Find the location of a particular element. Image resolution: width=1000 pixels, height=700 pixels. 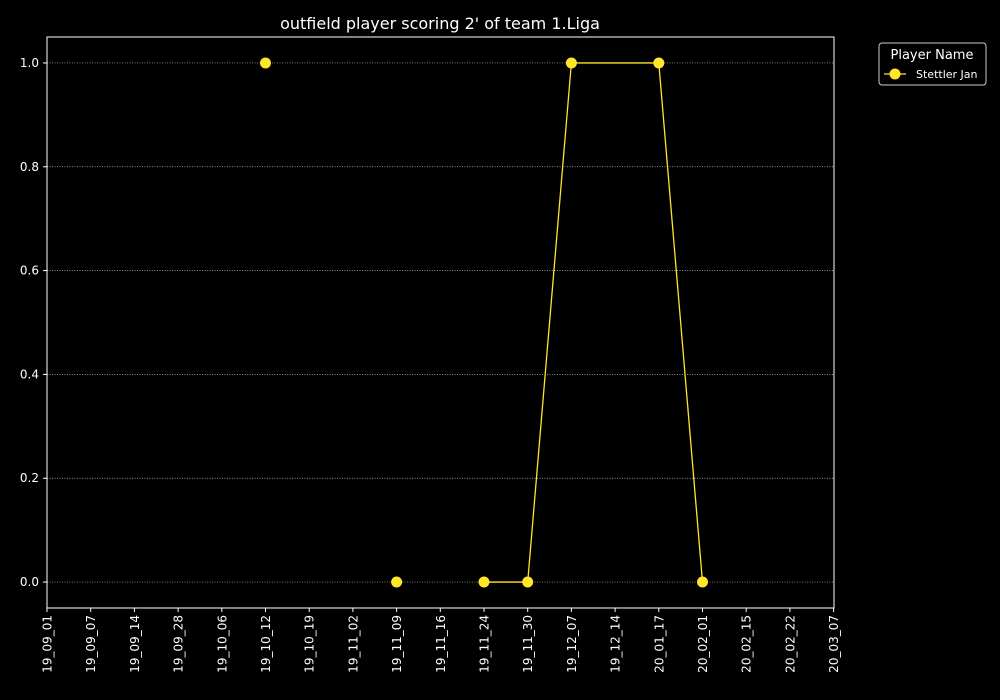

x-tick-label: 19_09_28 is located at coordinates (179, 644).